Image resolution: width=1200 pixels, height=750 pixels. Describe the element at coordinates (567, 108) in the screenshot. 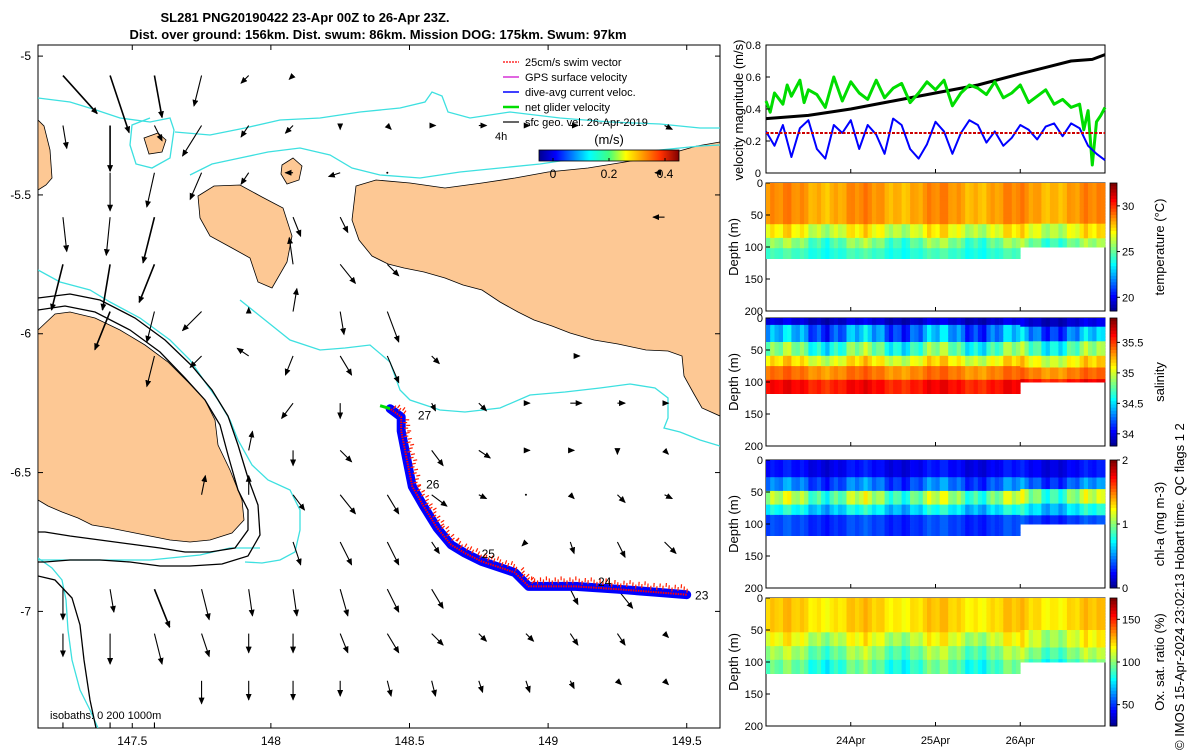

I see `legend-net-label: net glider velocity` at that location.